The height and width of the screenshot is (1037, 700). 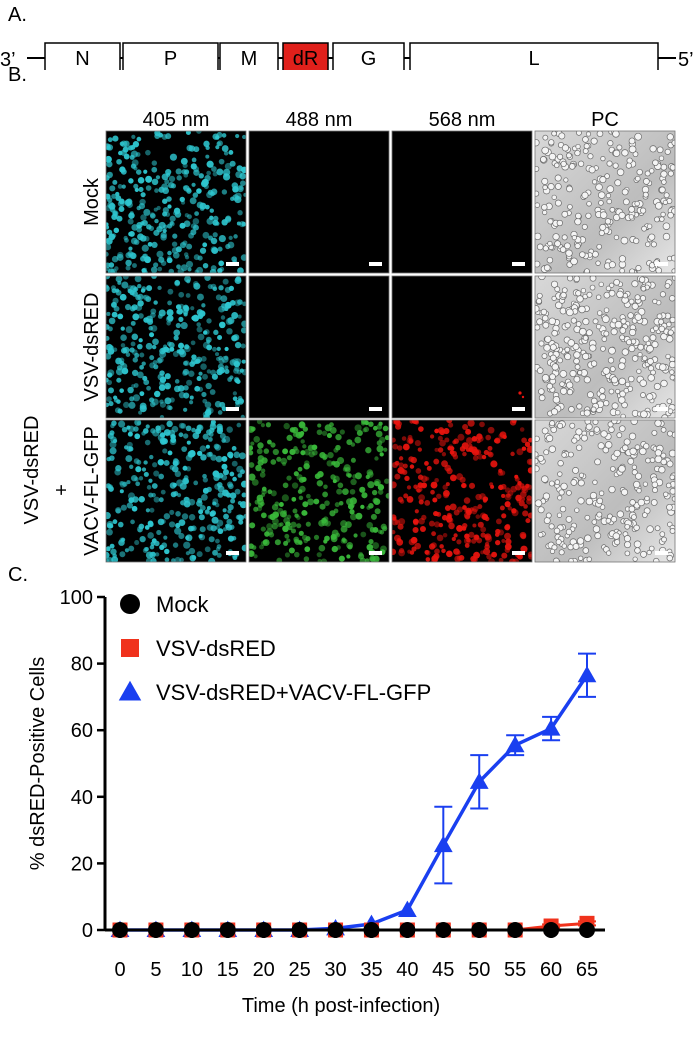 I want to click on x-tick-label: 20, so click(x=264, y=970).